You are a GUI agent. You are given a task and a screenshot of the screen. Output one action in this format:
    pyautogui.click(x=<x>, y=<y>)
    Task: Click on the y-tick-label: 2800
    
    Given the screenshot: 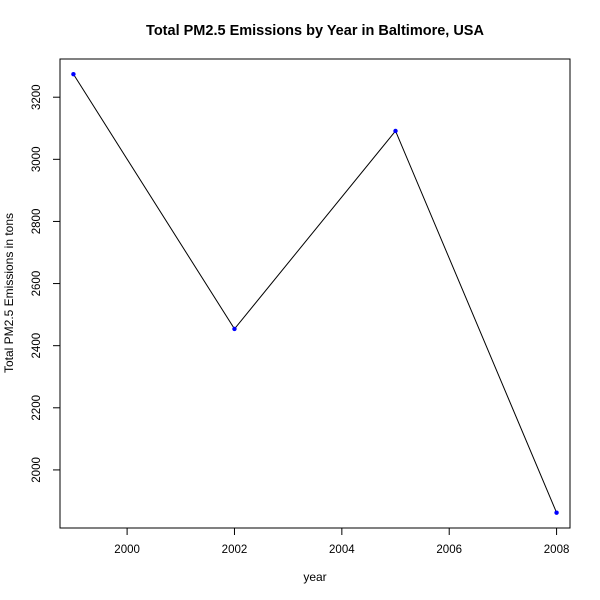 What is the action you would take?
    pyautogui.click(x=37, y=222)
    